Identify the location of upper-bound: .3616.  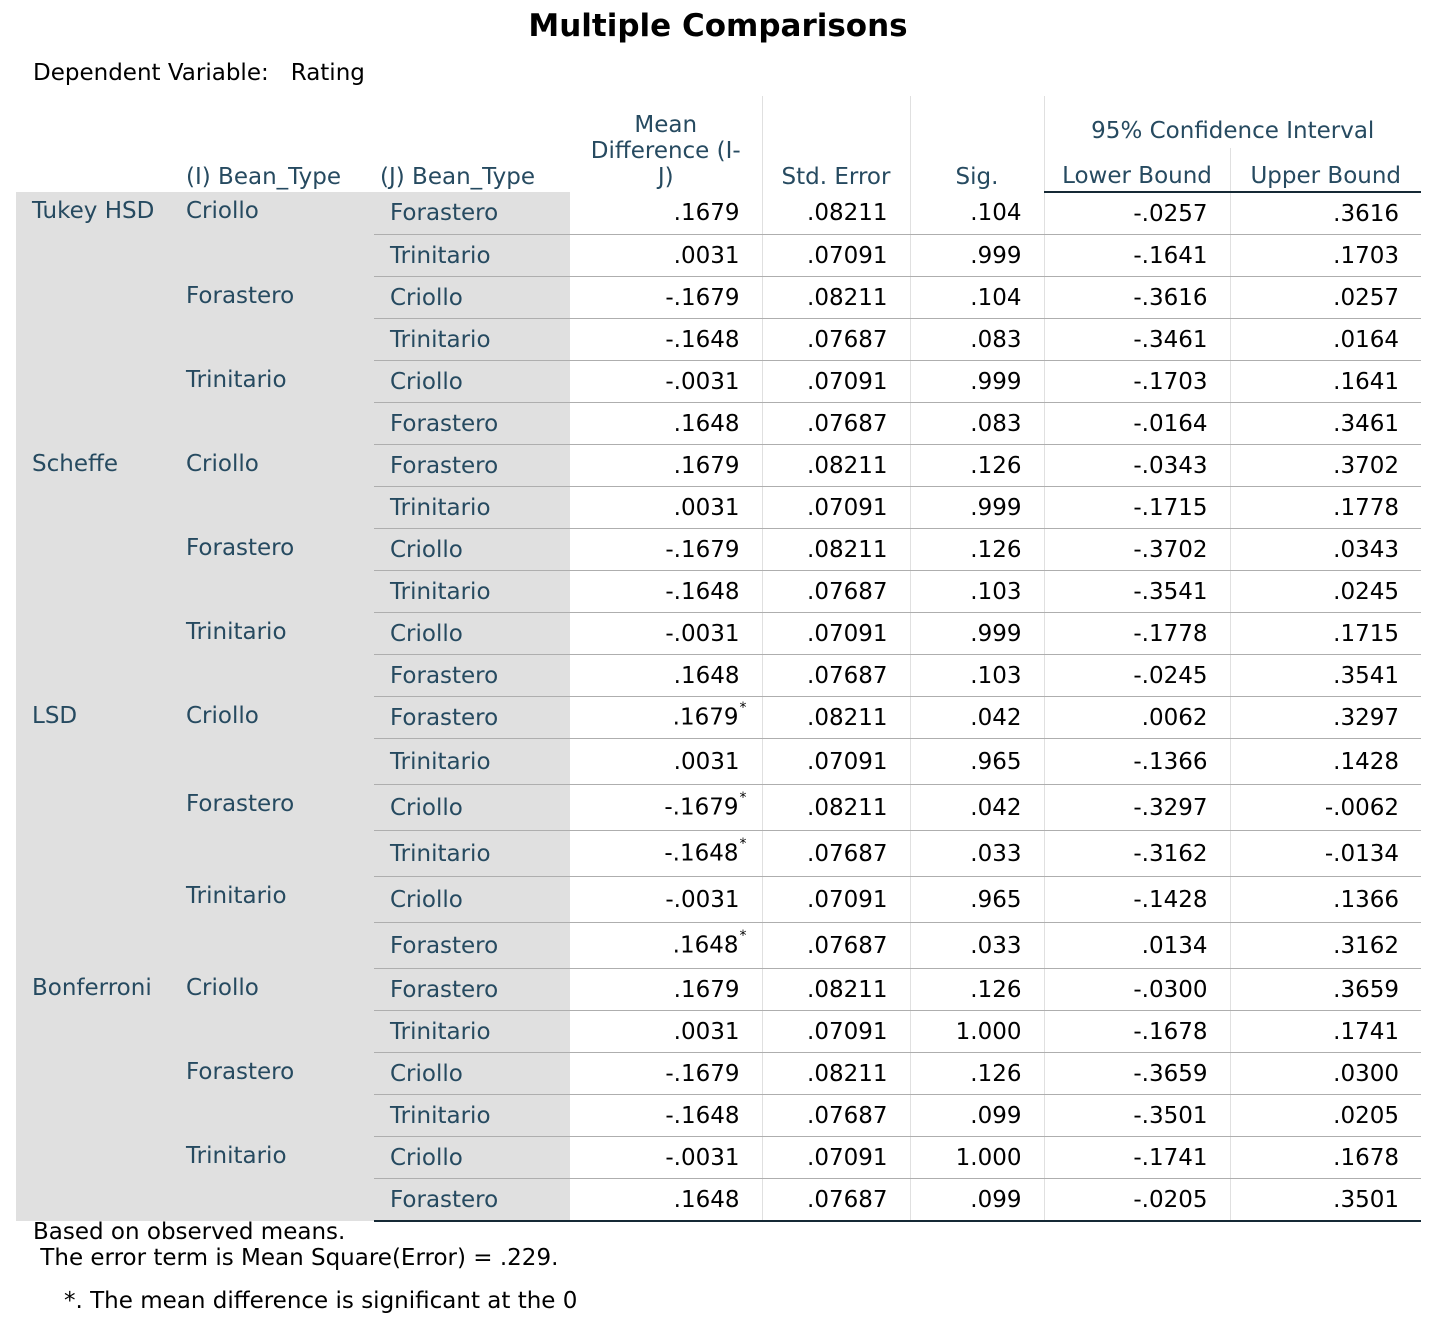
(1325, 213).